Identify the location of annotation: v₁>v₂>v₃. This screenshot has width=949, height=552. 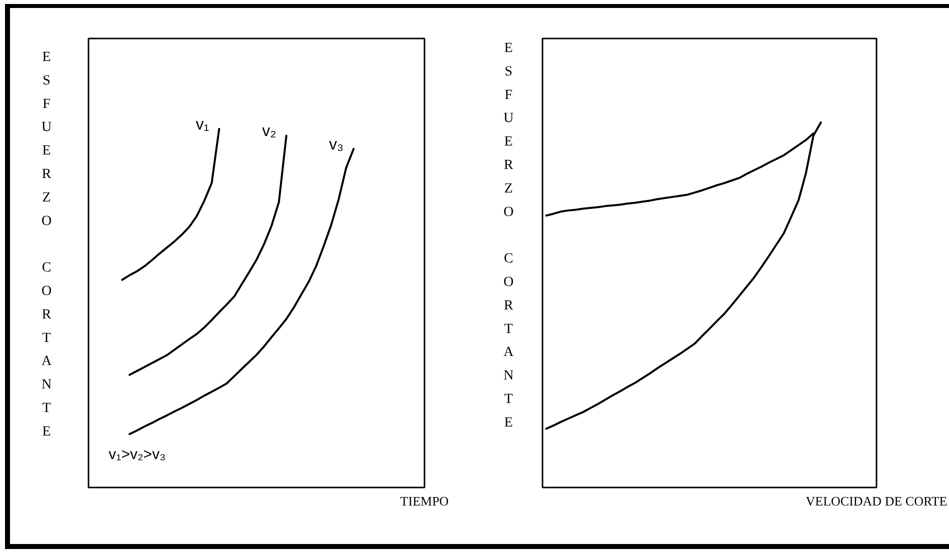
(137, 455).